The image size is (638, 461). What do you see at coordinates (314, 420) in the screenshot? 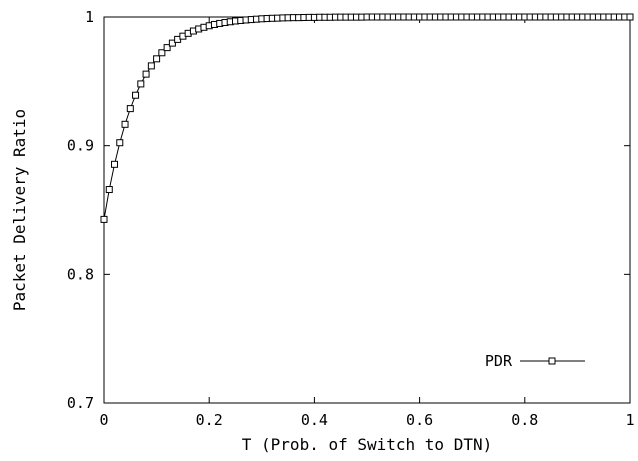
I see `x-tick-label: 0.4` at bounding box center [314, 420].